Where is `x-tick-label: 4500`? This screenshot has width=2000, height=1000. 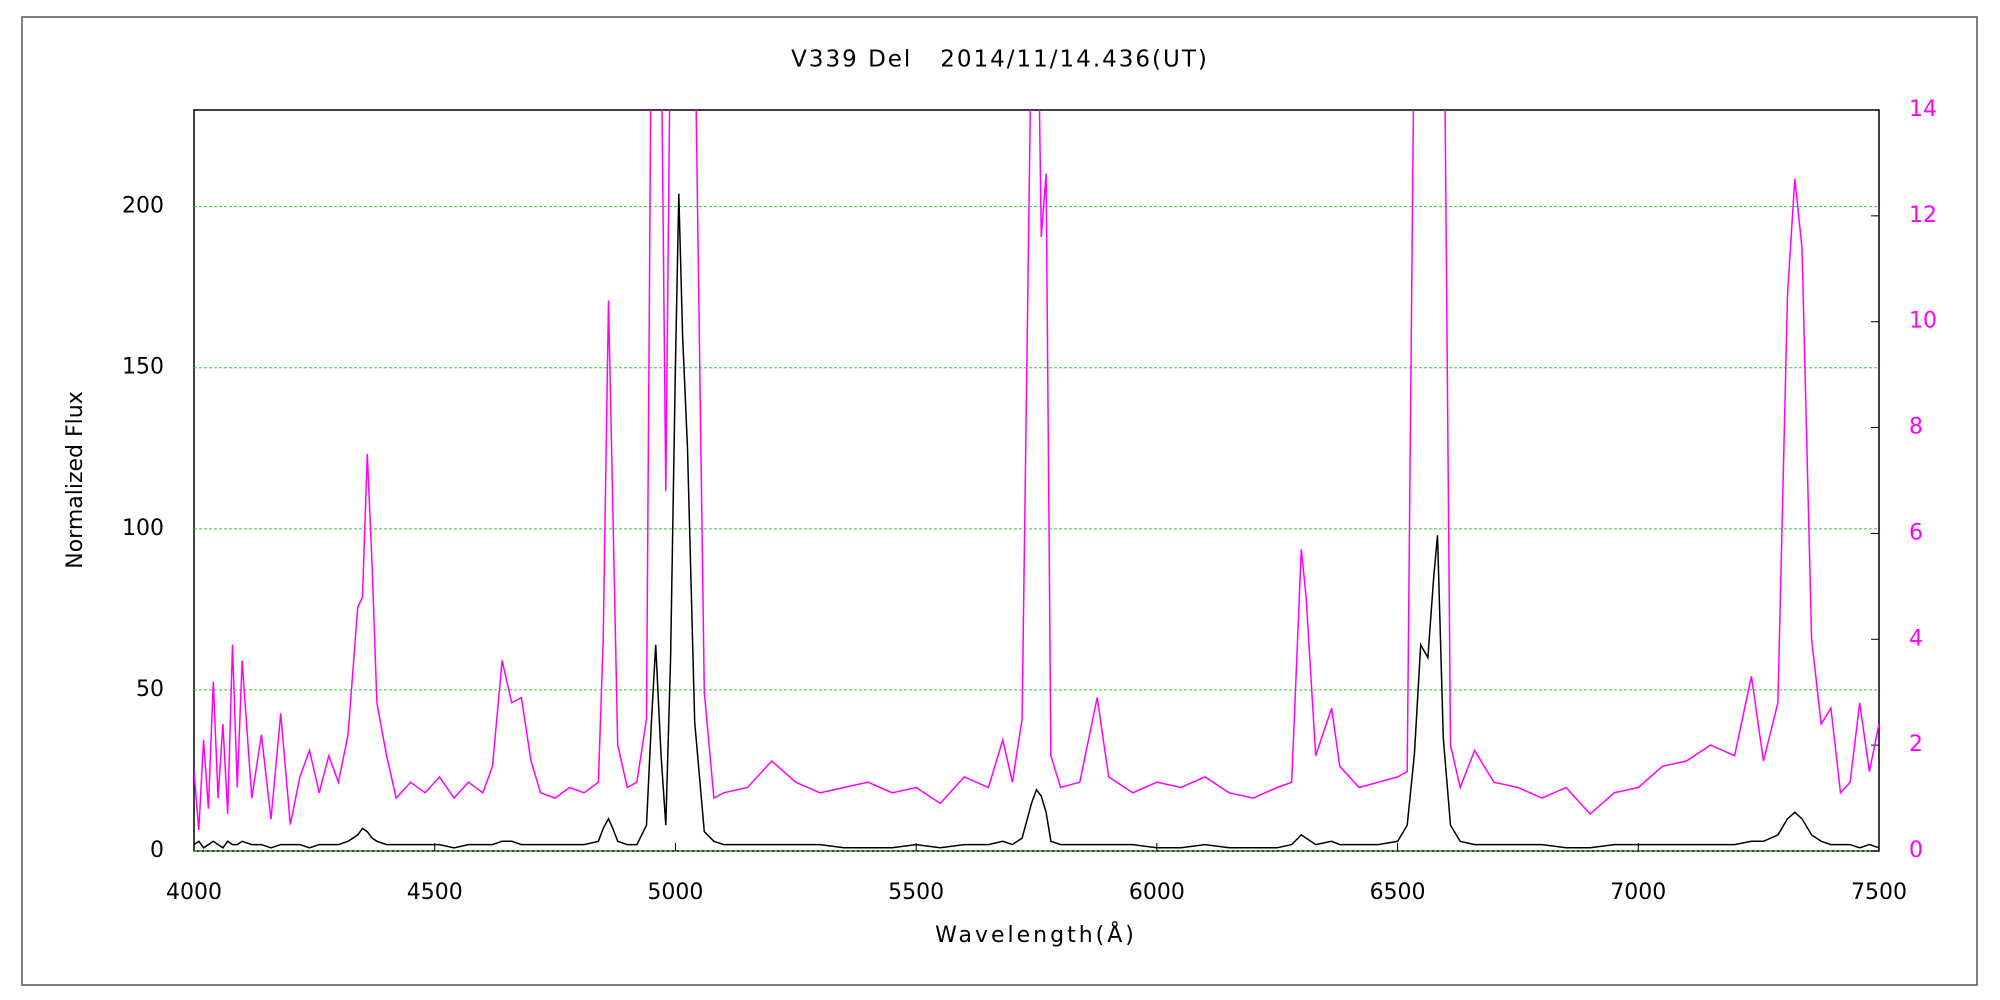 x-tick-label: 4500 is located at coordinates (435, 892).